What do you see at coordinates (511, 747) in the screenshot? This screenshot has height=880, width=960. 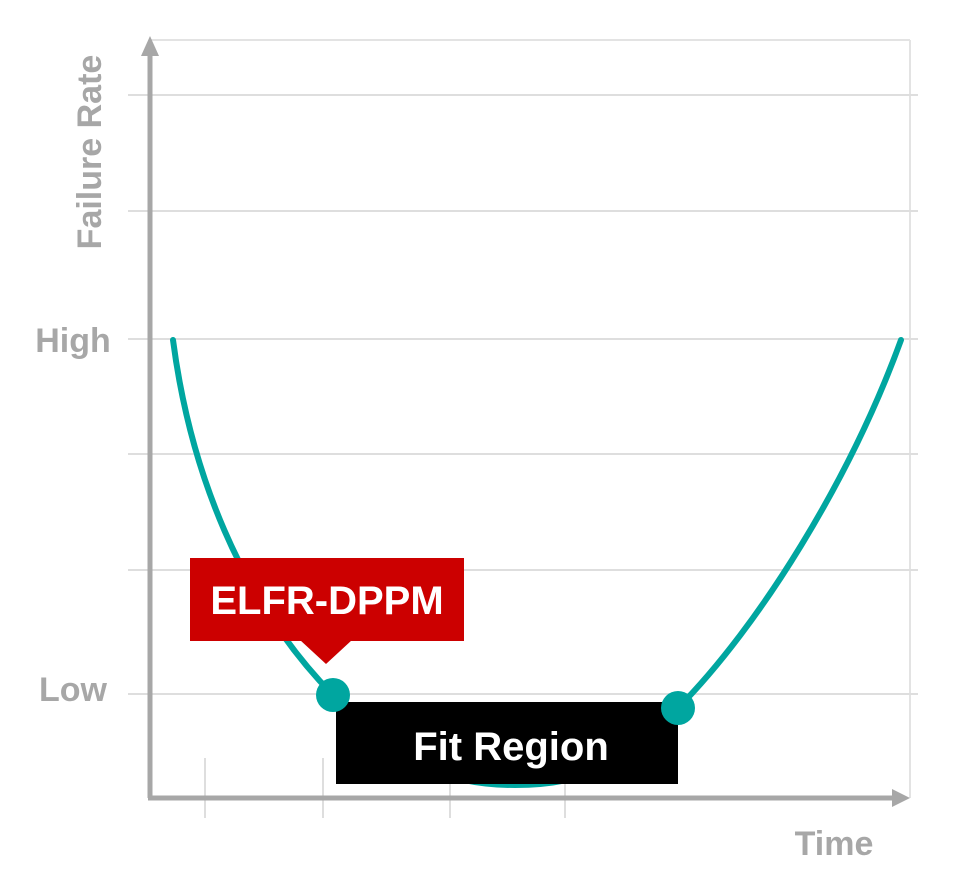 I see `fit-region-label: Fit Region` at bounding box center [511, 747].